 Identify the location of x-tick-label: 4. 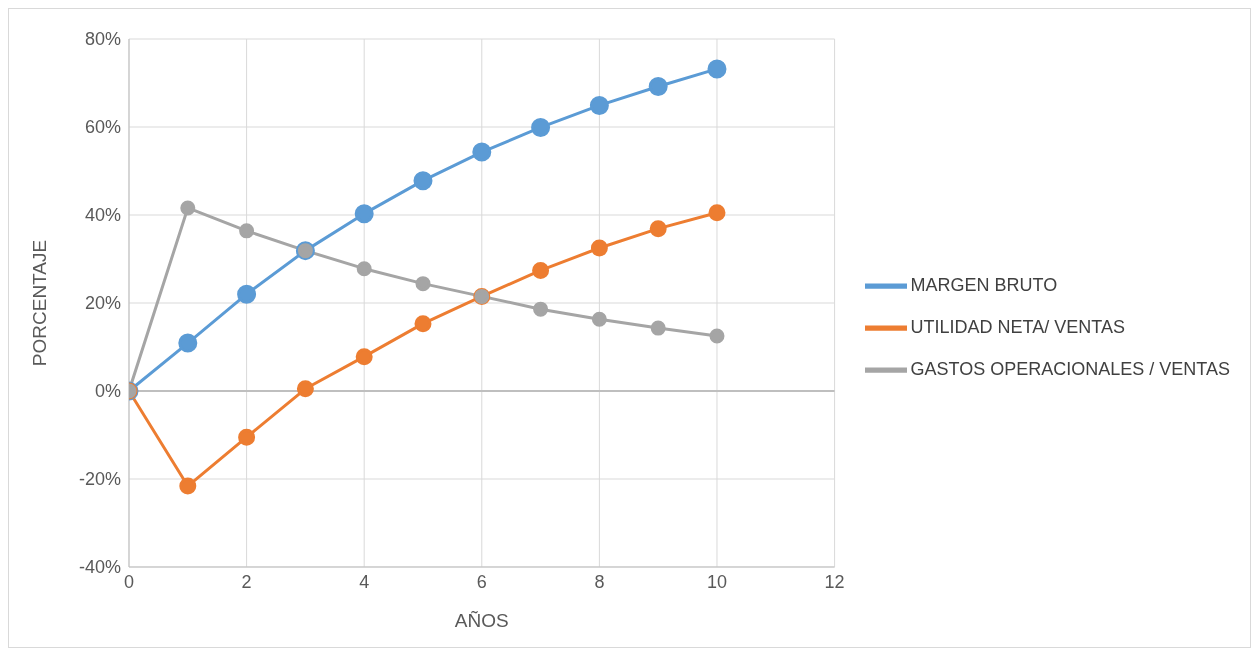
(364, 581).